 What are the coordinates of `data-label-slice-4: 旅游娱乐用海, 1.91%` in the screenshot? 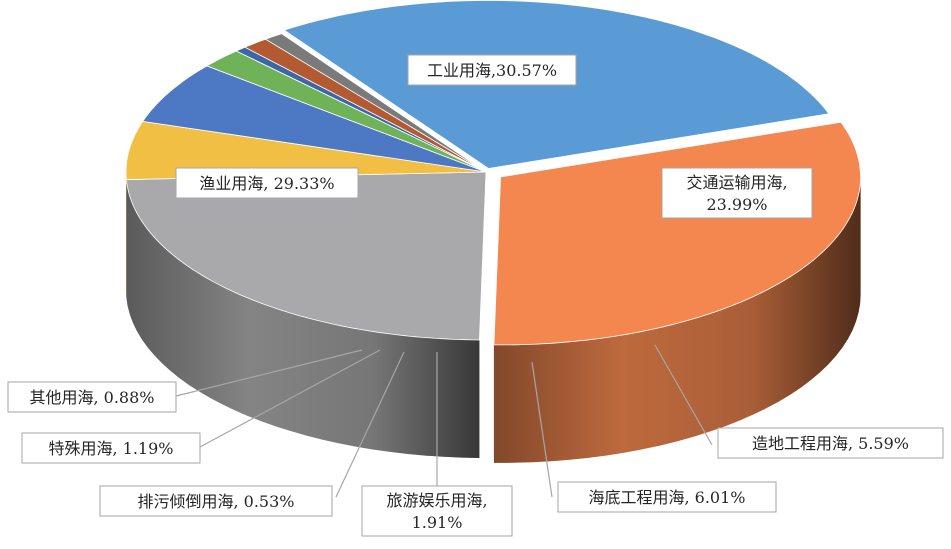 It's located at (437, 511).